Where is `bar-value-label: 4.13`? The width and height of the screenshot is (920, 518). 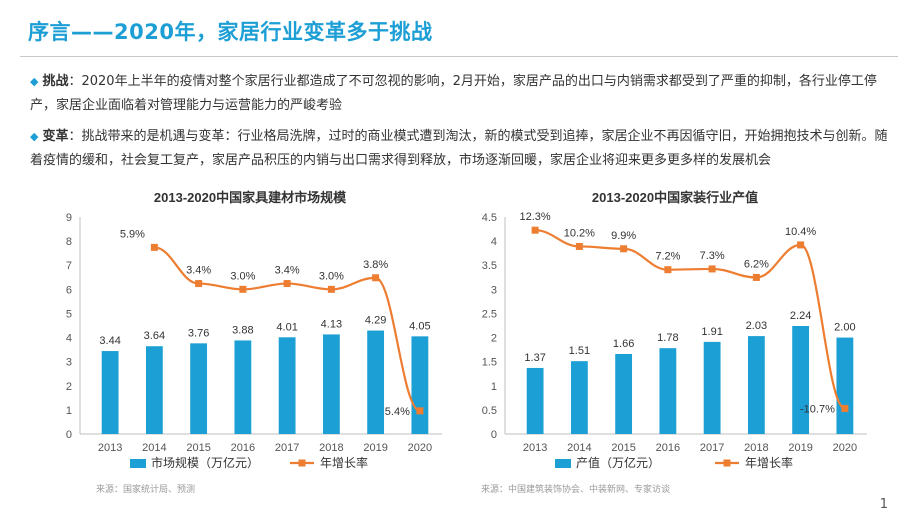 bar-value-label: 4.13 is located at coordinates (331, 324).